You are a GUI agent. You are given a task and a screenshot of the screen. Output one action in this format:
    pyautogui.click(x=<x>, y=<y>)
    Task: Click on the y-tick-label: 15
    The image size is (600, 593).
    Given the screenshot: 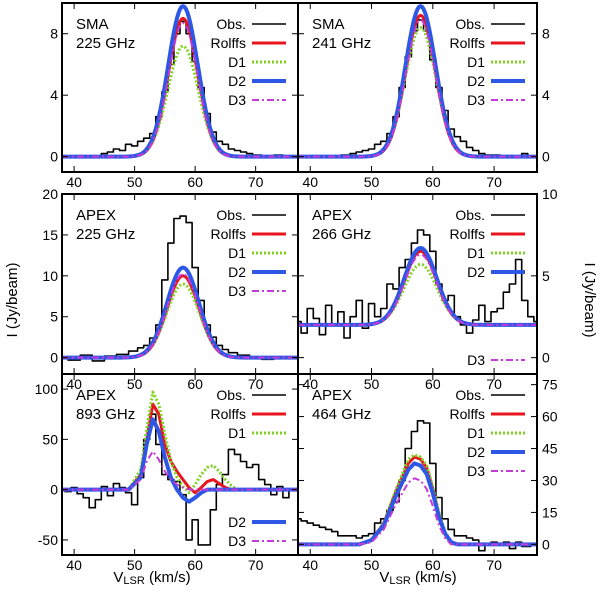 What is the action you would take?
    pyautogui.click(x=50, y=235)
    